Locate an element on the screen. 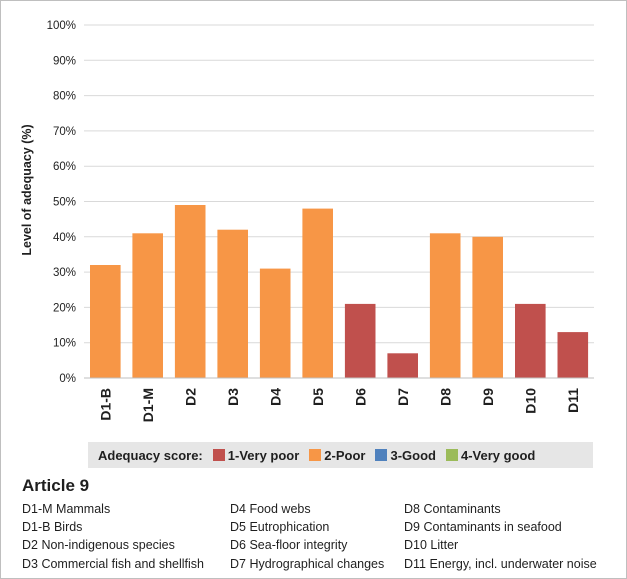 The width and height of the screenshot is (627, 579). y-tick-label: 20% is located at coordinates (64, 308).